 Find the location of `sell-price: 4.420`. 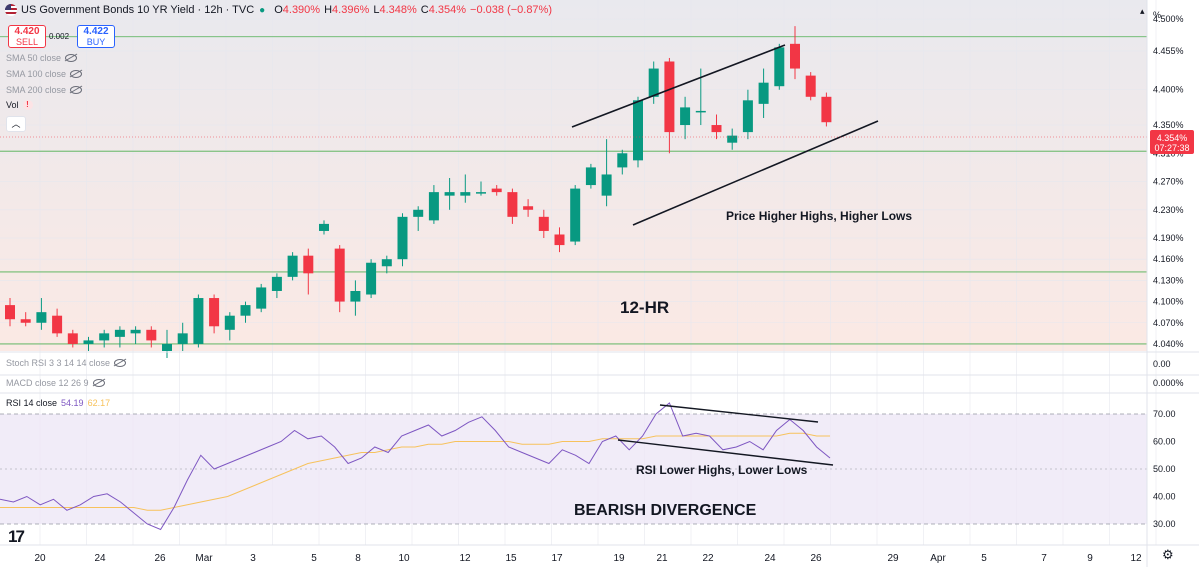

sell-price: 4.420 is located at coordinates (27, 31).